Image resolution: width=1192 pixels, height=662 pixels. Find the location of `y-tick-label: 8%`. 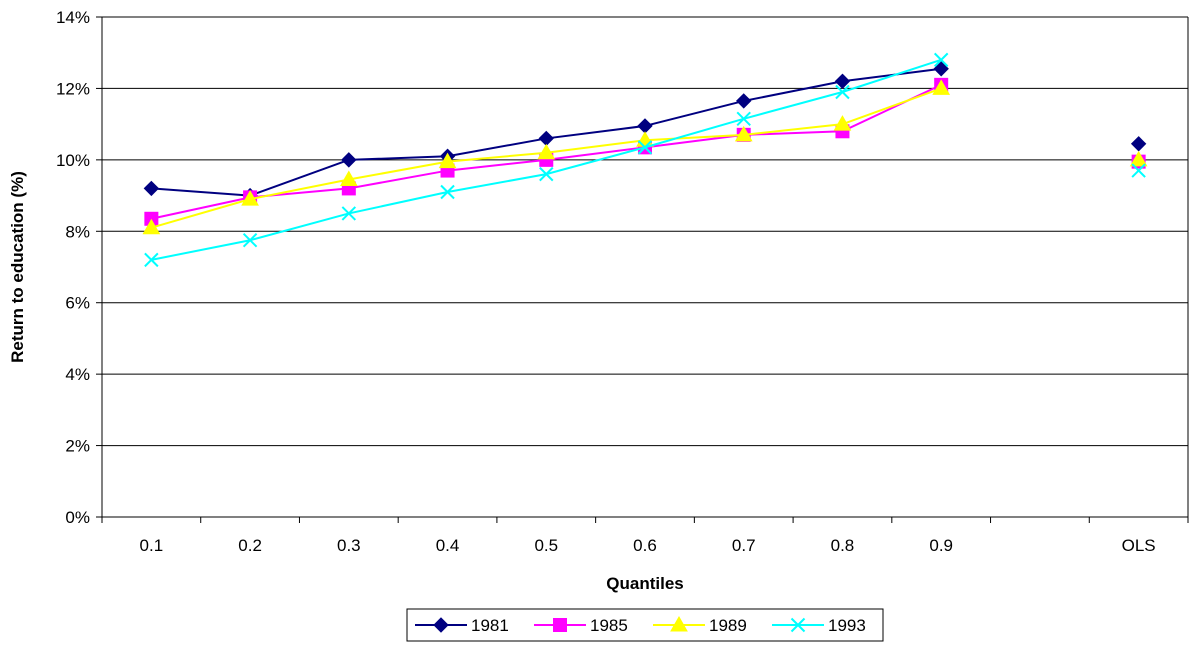

y-tick-label: 8% is located at coordinates (77, 231).